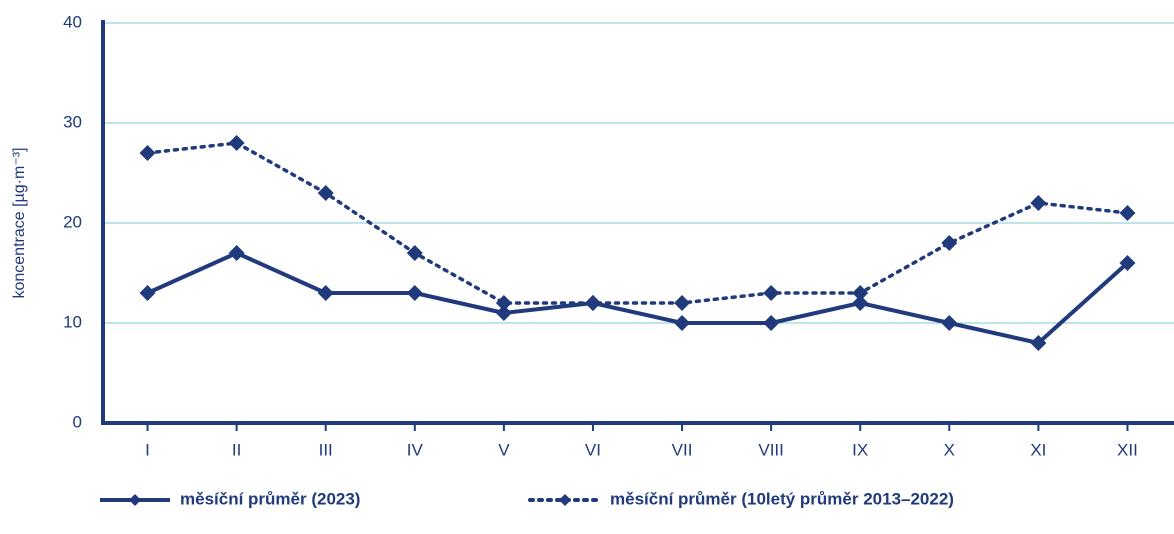 This screenshot has width=1174, height=534. What do you see at coordinates (72, 21) in the screenshot?
I see `y-tick-label: 40` at bounding box center [72, 21].